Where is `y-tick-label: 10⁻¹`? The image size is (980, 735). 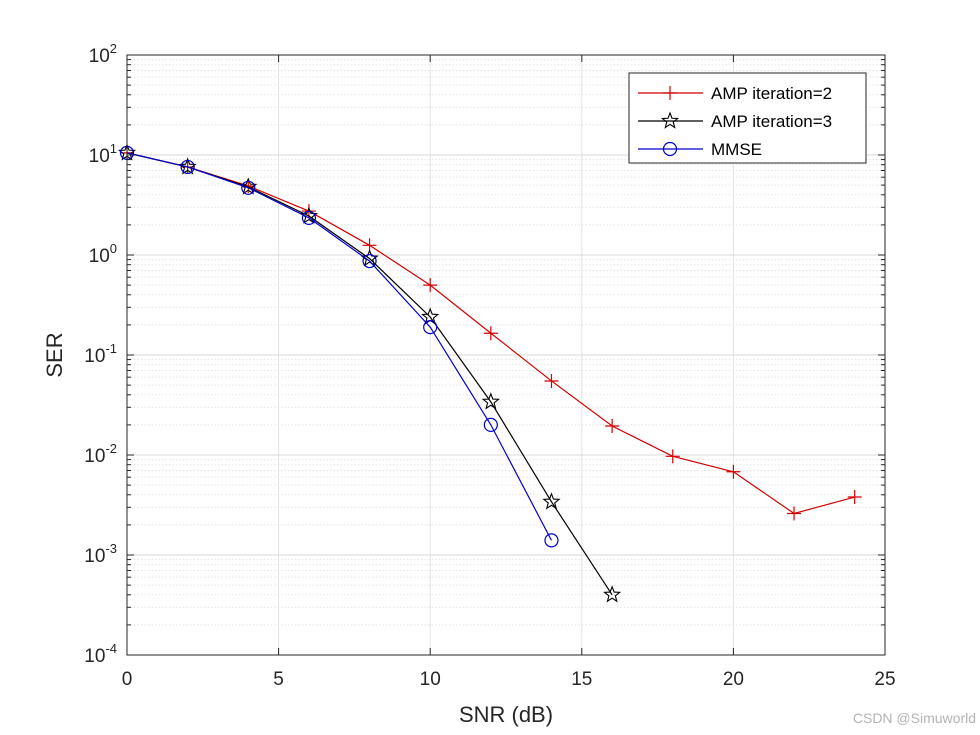
y-tick-label: 10⁻¹ is located at coordinates (100, 354).